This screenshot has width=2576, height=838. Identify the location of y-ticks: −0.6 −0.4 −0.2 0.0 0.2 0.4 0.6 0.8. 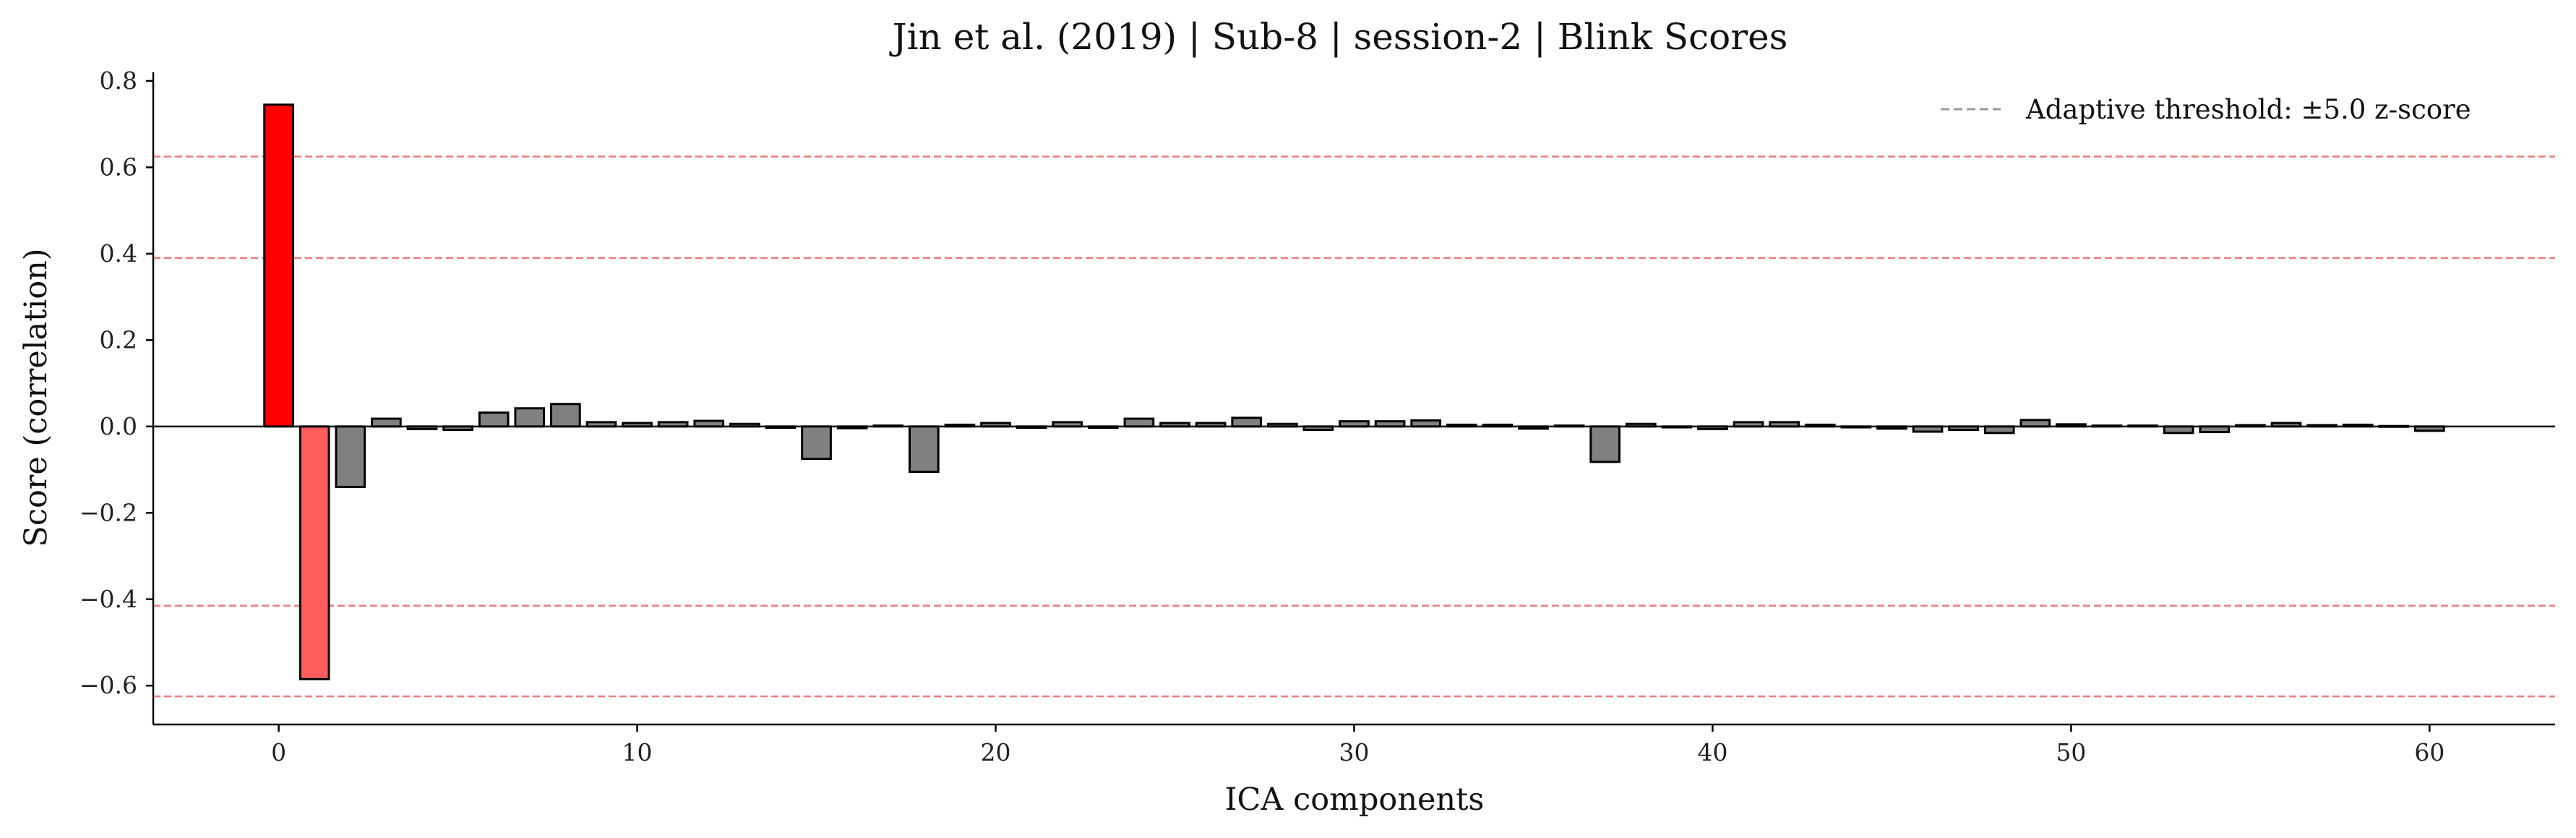
(117, 383).